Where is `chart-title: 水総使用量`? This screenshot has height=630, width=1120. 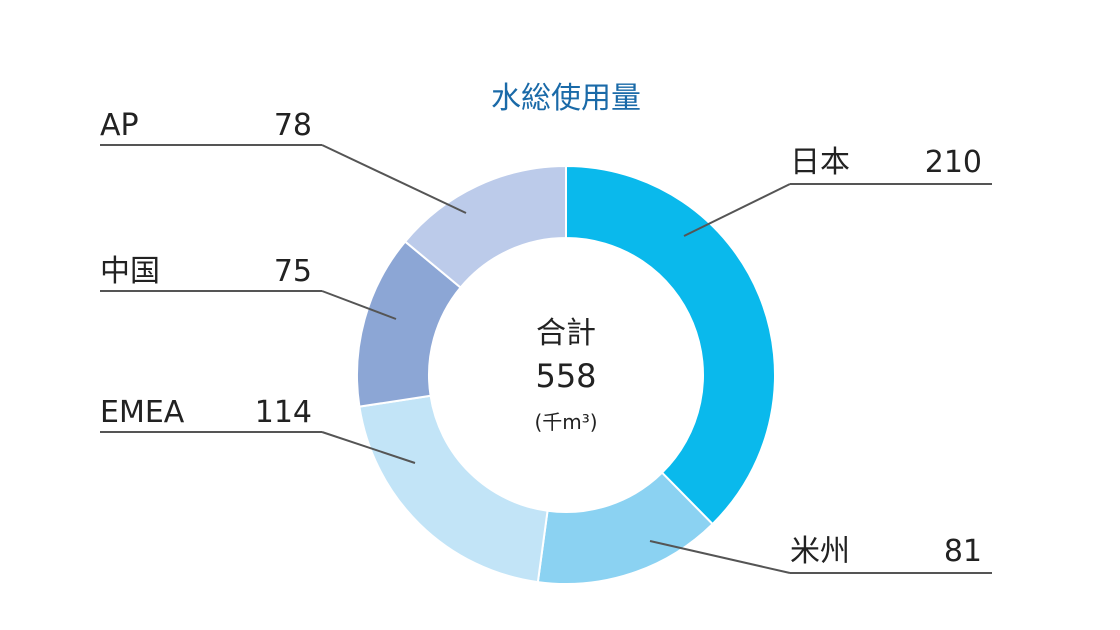 chart-title: 水総使用量 is located at coordinates (566, 98).